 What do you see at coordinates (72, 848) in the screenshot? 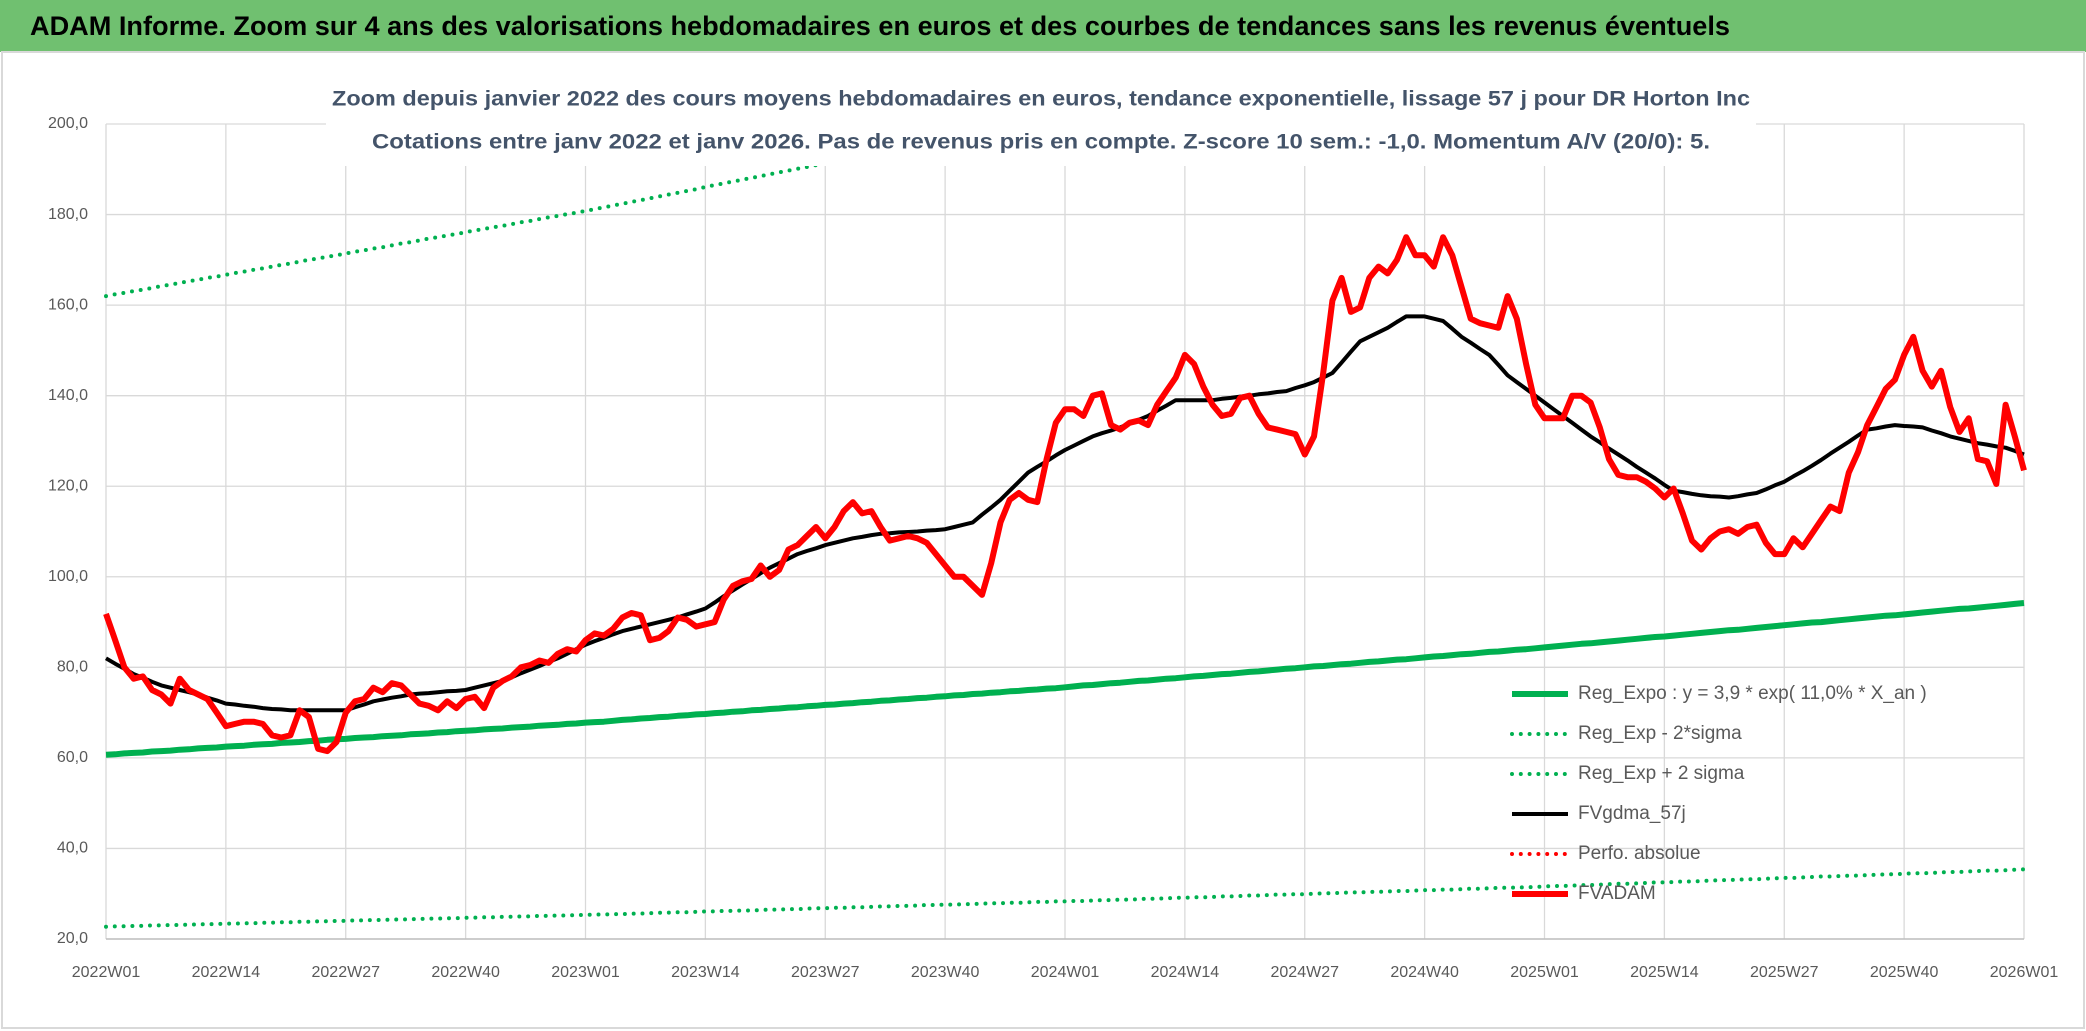
I see `y-tick-label: 40,0` at bounding box center [72, 848].